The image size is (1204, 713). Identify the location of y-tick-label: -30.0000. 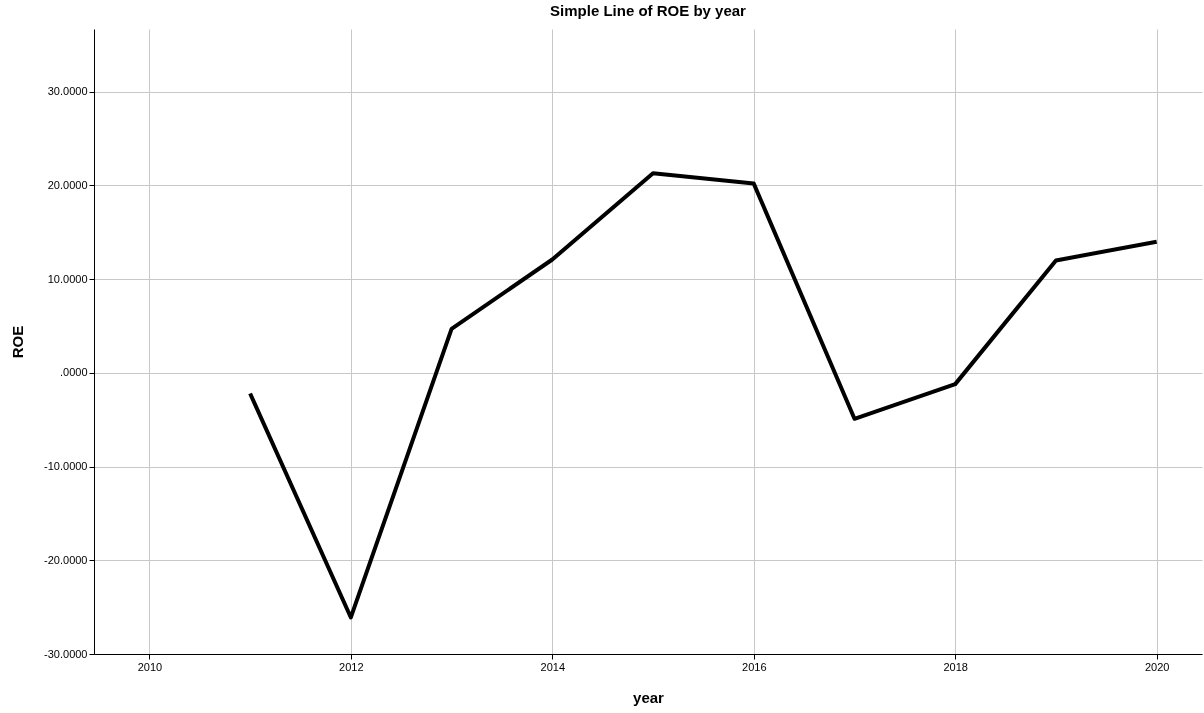
(66, 653).